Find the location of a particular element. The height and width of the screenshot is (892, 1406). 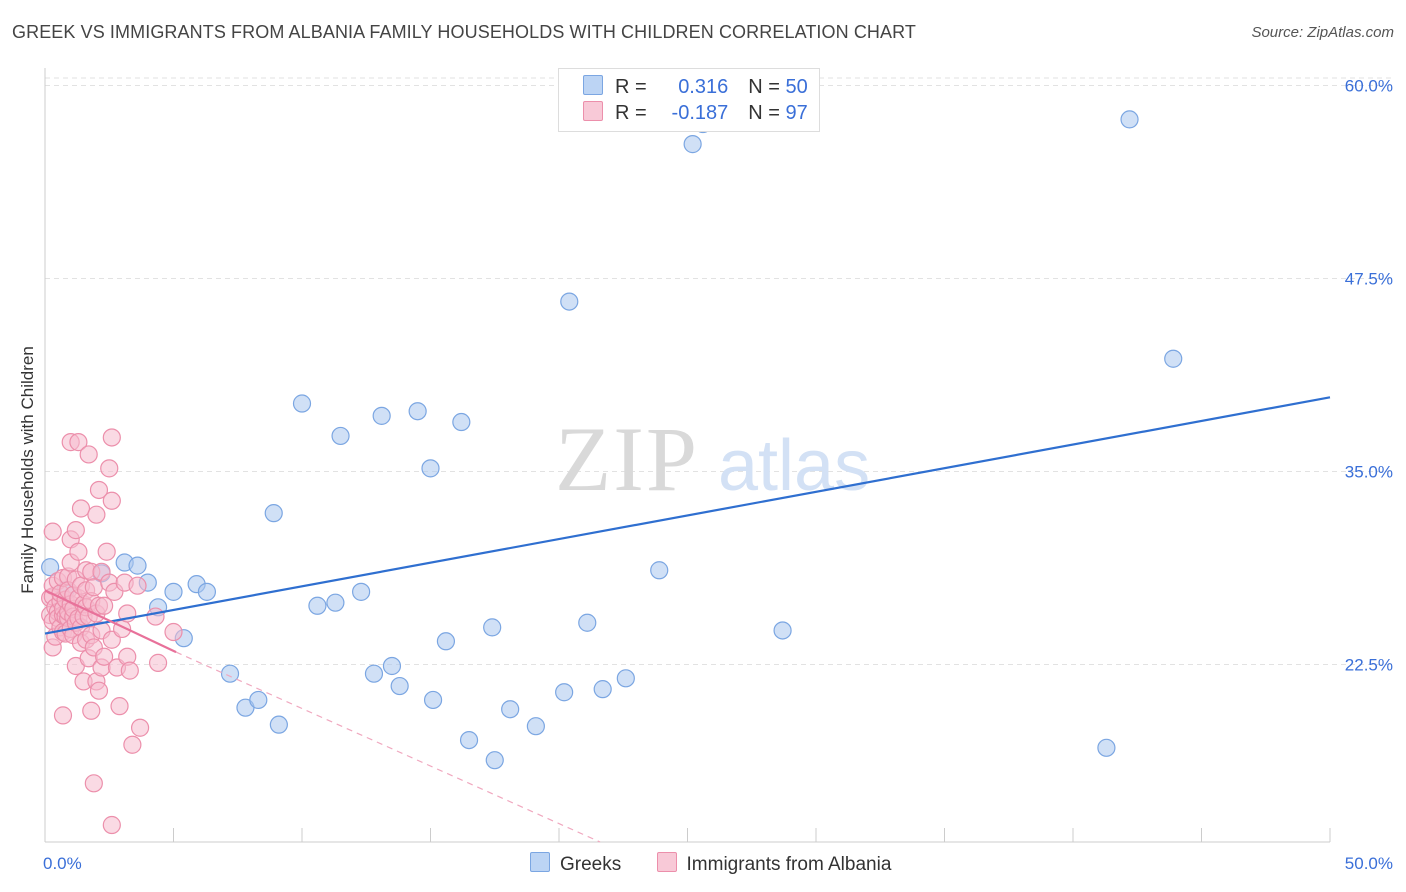

x-tick-labels: 0.0% 50.0% is located at coordinates (718, 863).